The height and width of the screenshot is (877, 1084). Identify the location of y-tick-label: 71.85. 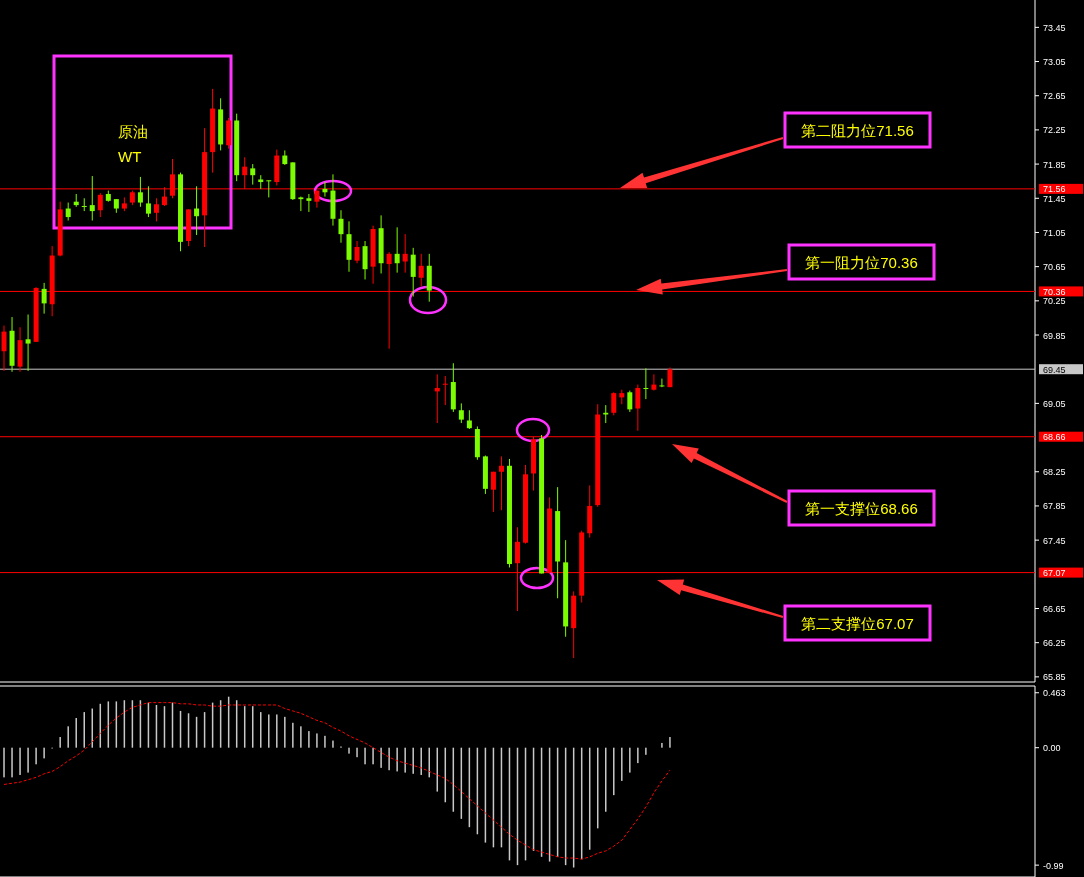
(1054, 164).